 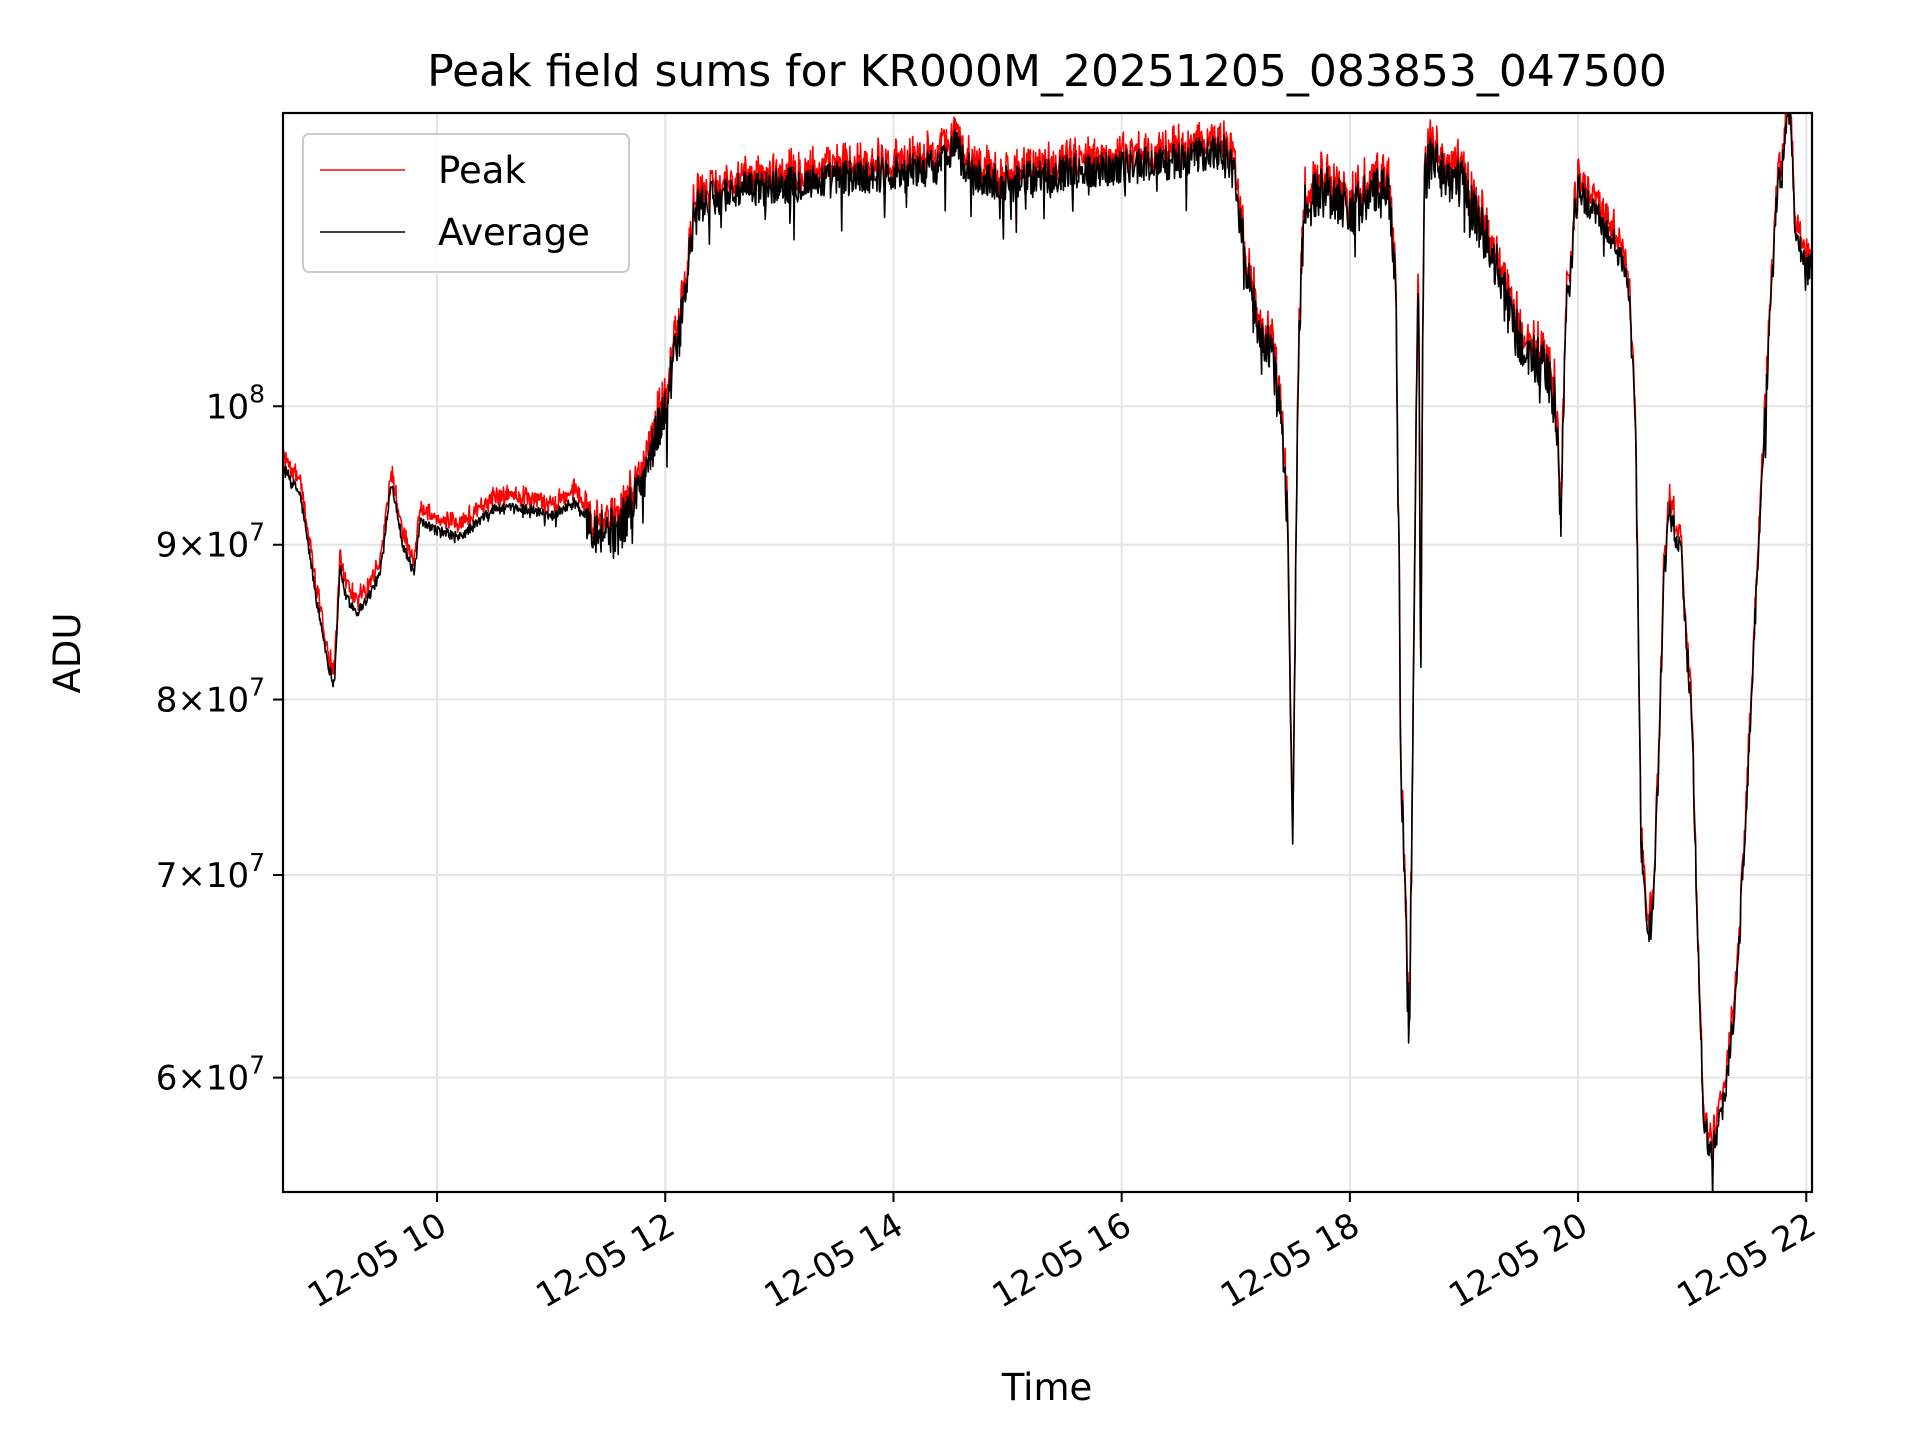 I want to click on y-axis: 6×107 7×107 8×107 9×107 108, so click(x=219, y=739).